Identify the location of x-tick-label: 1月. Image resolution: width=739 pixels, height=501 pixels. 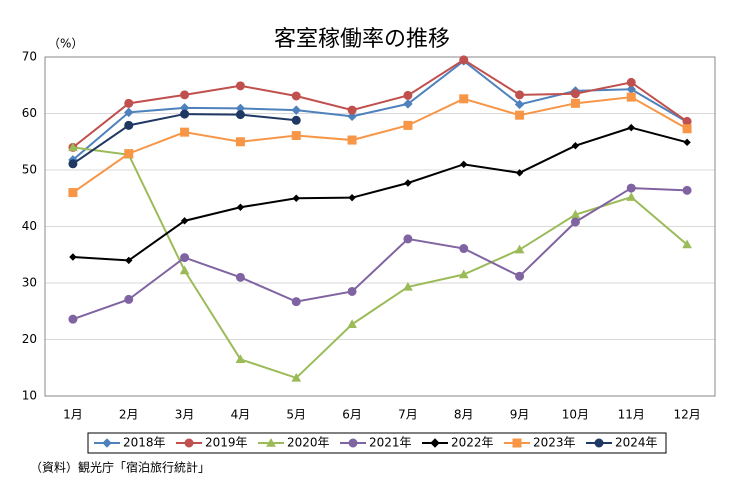
(73, 415).